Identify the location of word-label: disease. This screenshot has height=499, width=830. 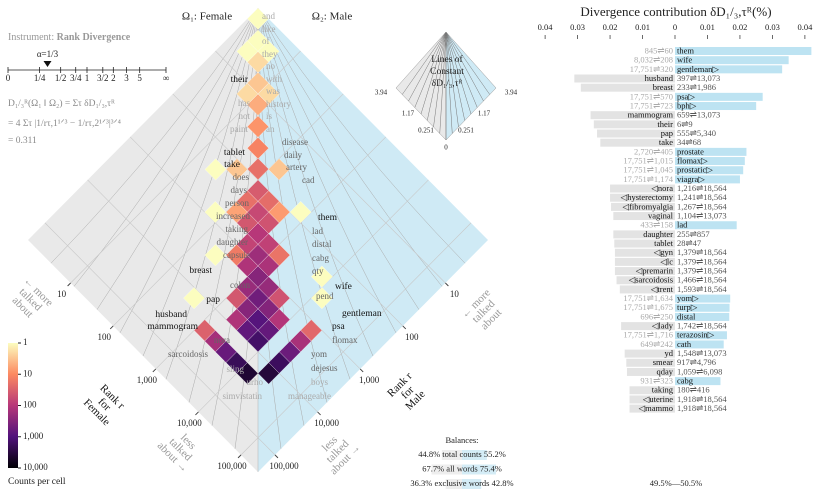
(295, 142).